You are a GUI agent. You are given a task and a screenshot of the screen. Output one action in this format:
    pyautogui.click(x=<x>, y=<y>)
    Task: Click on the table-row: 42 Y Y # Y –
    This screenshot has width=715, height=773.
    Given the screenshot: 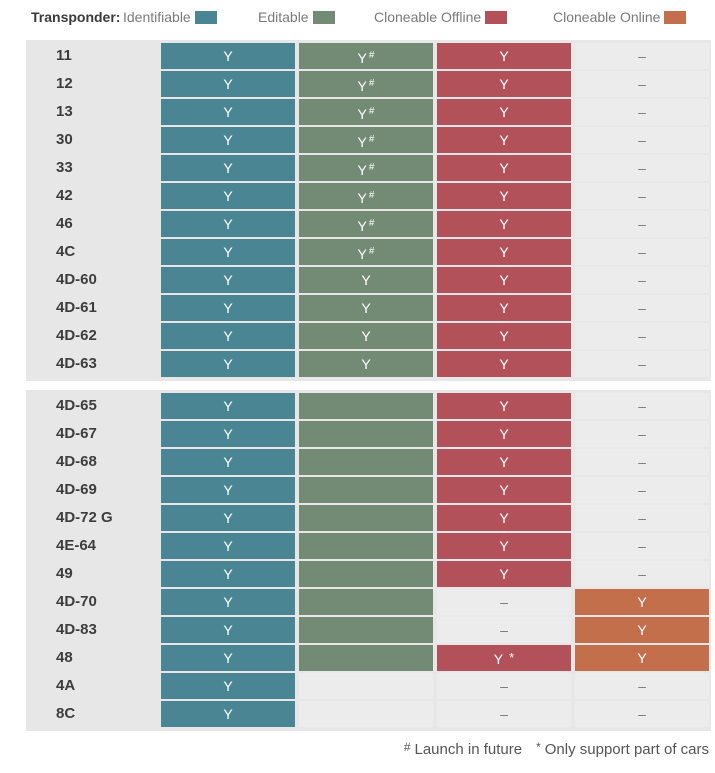 What is the action you would take?
    pyautogui.click(x=368, y=196)
    